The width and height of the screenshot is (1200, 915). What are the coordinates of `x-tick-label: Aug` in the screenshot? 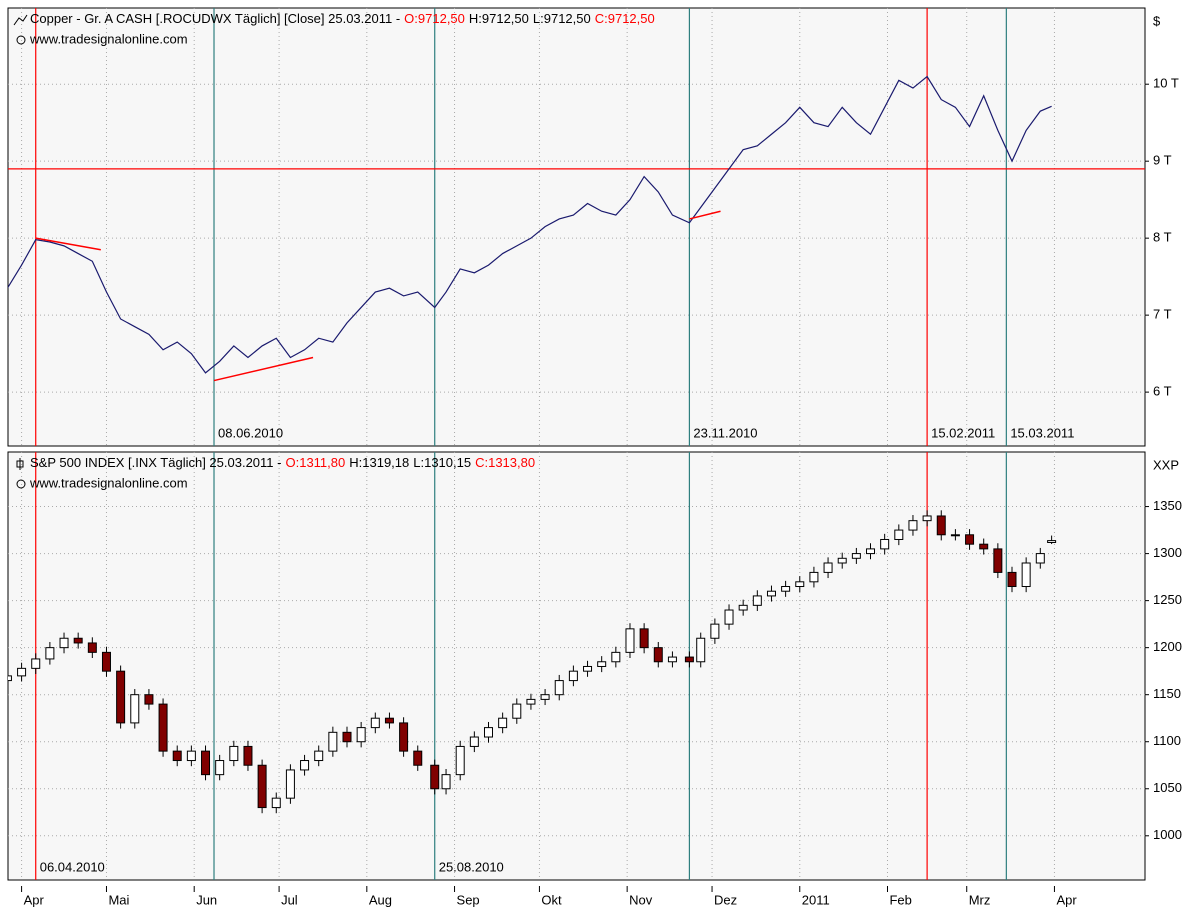 It's located at (380, 899).